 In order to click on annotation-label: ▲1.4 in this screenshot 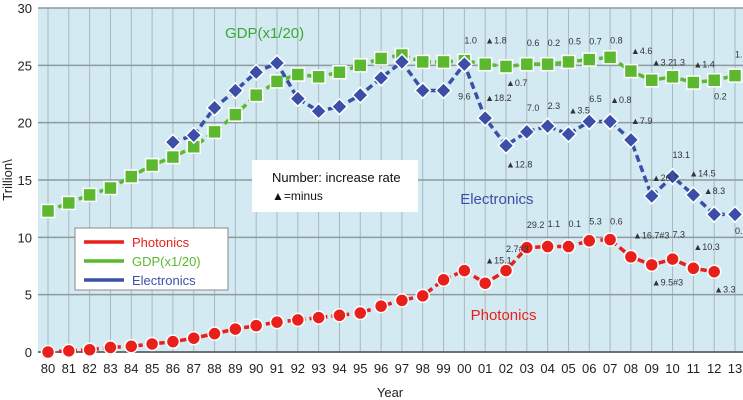, I will do `click(703, 65)`.